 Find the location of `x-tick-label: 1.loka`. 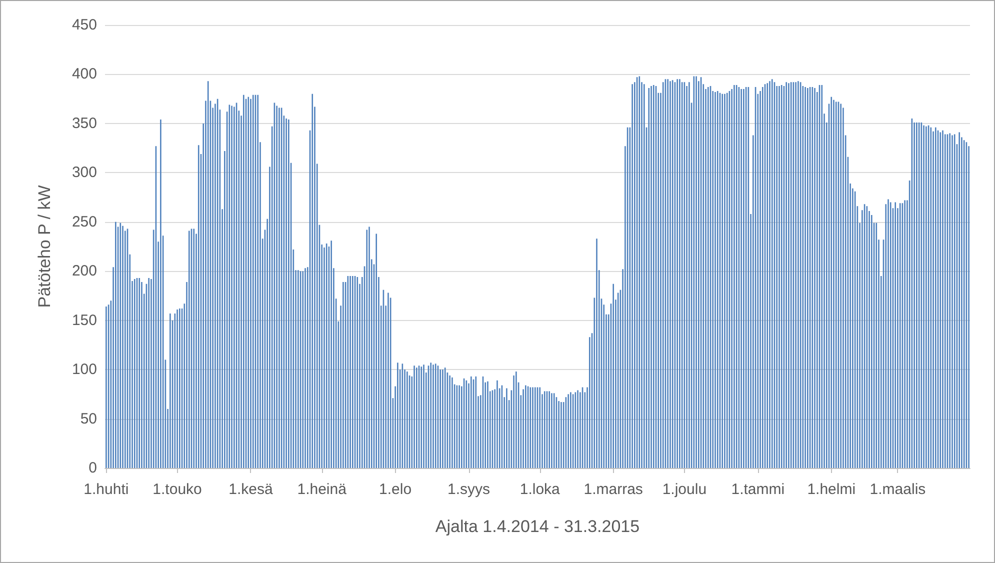

x-tick-label: 1.loka is located at coordinates (540, 489).